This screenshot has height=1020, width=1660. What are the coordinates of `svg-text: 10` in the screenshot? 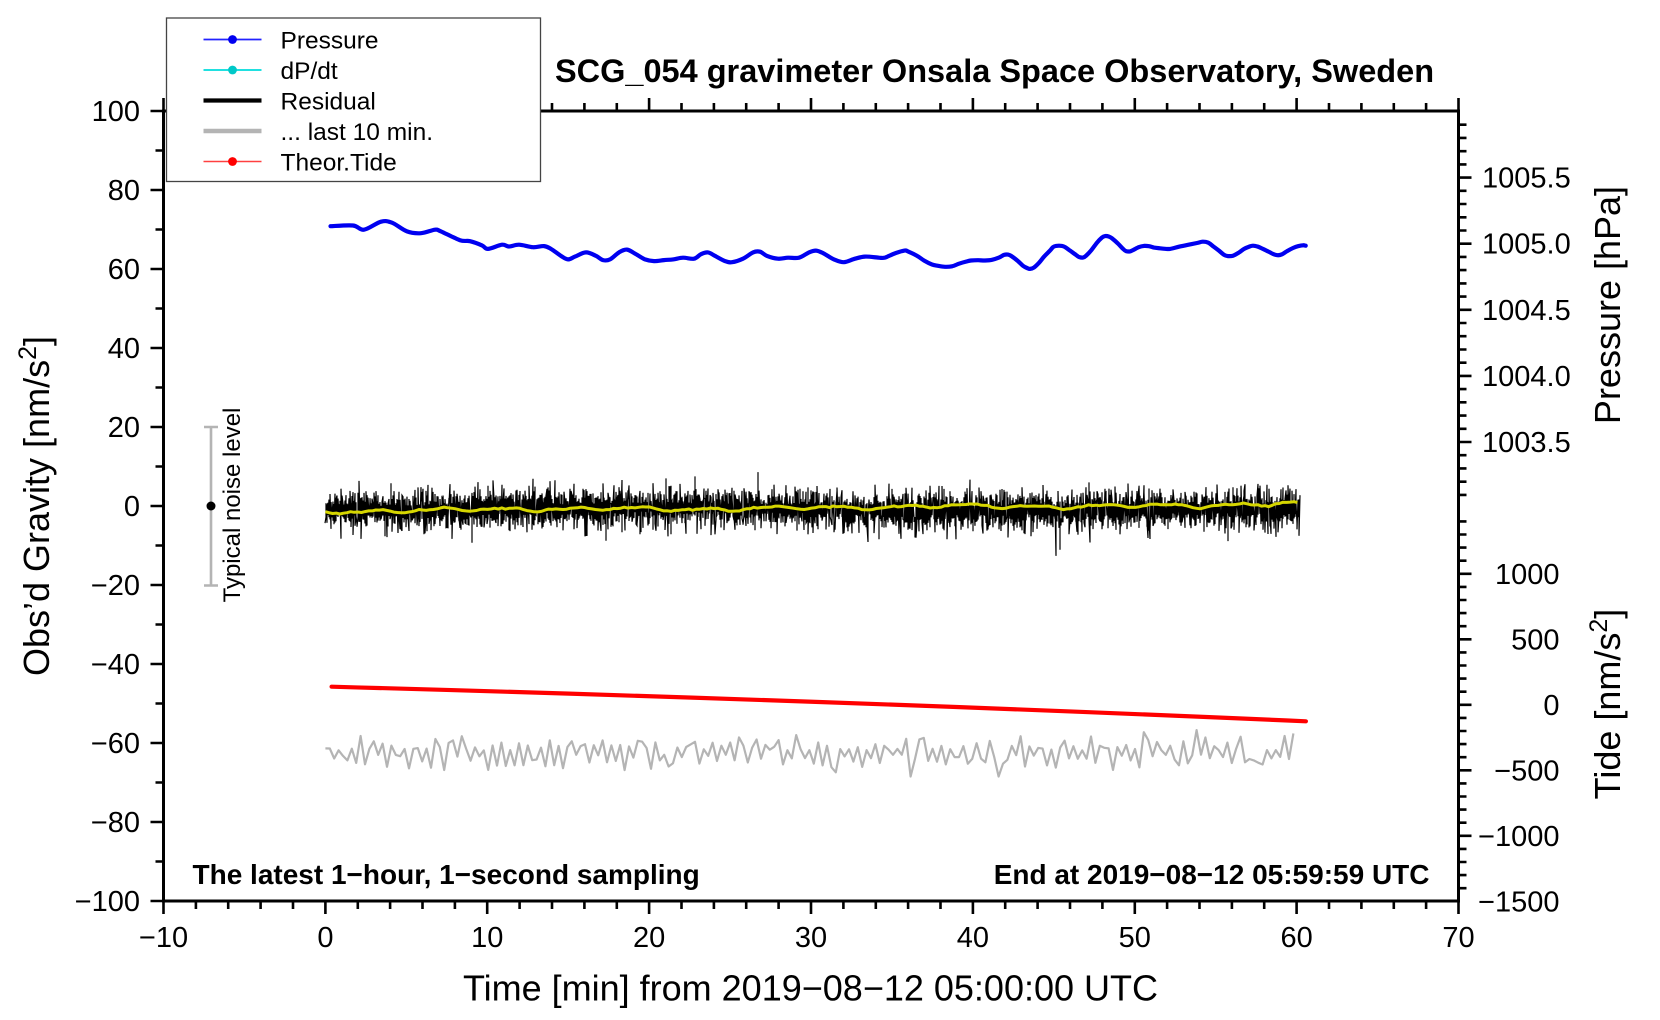 It's located at (487, 938).